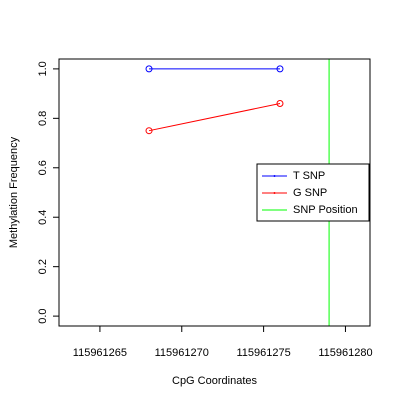 The height and width of the screenshot is (400, 400). What do you see at coordinates (345, 353) in the screenshot?
I see `x-tick-label: 115961280` at bounding box center [345, 353].